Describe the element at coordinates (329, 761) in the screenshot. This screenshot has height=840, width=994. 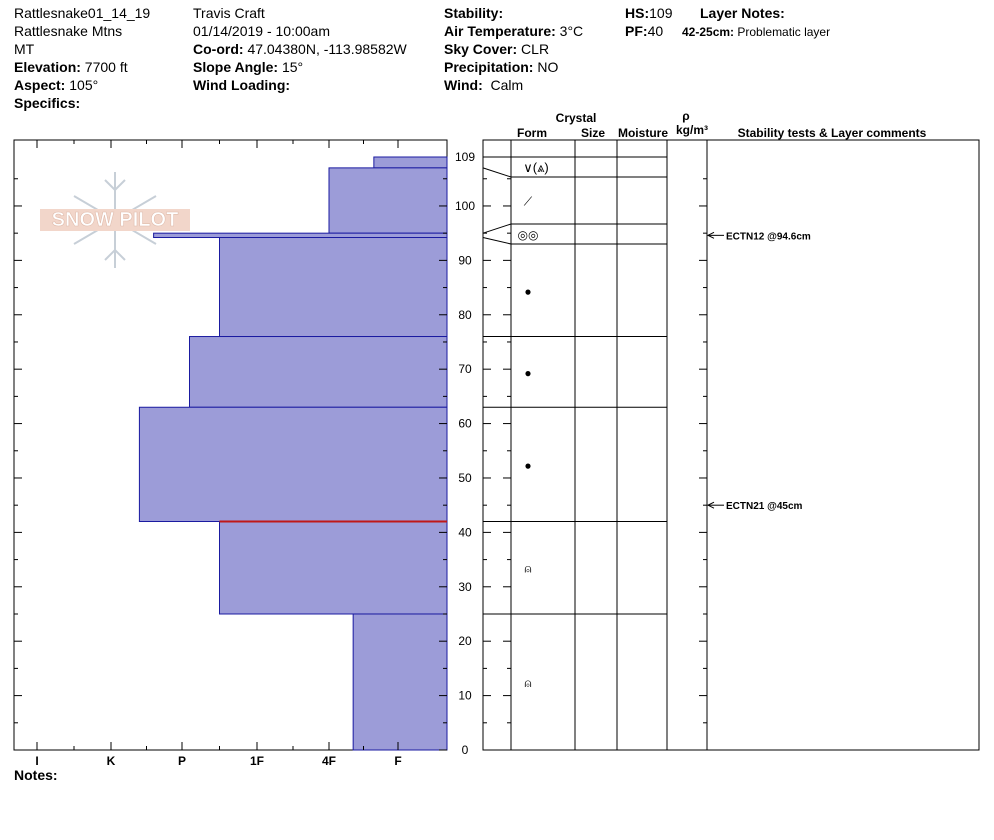
I see `hardness-tick-label: 4F` at that location.